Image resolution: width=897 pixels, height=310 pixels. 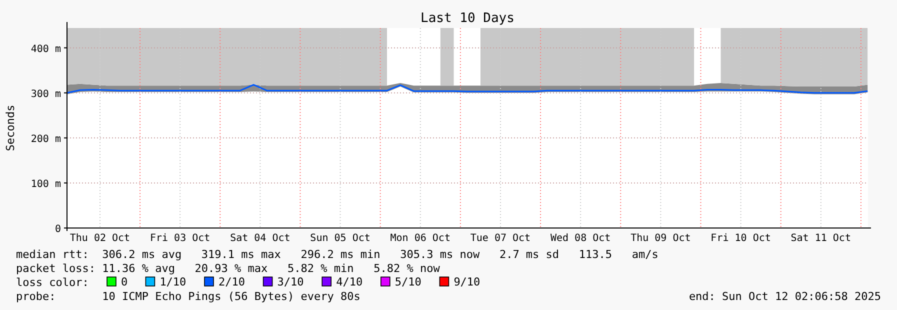 What do you see at coordinates (580, 238) in the screenshot?
I see `x-tick-label: Wed 08 Oct` at bounding box center [580, 238].